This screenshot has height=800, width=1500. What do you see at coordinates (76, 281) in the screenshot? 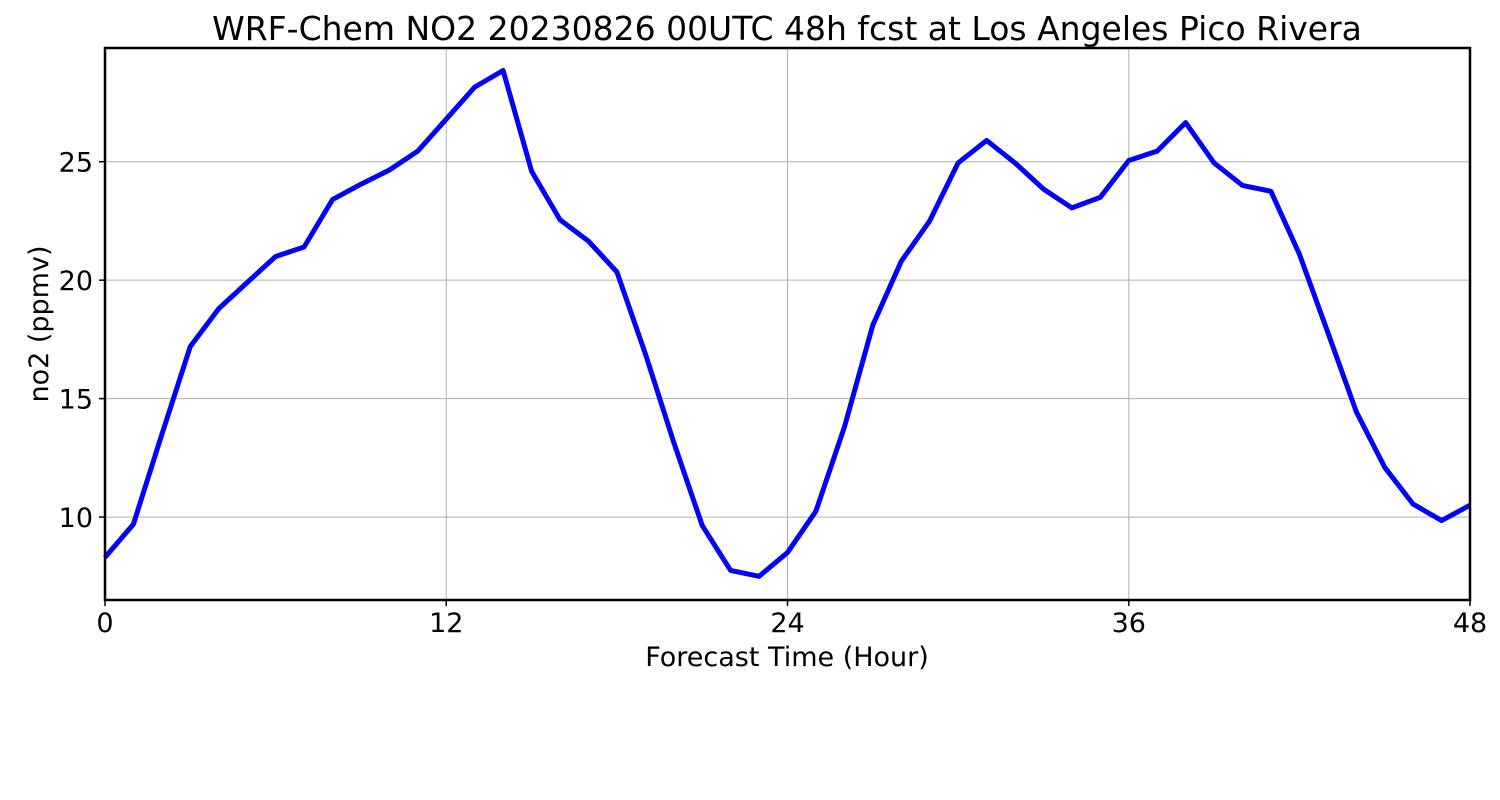
I see `y-tick-label: 20` at bounding box center [76, 281].